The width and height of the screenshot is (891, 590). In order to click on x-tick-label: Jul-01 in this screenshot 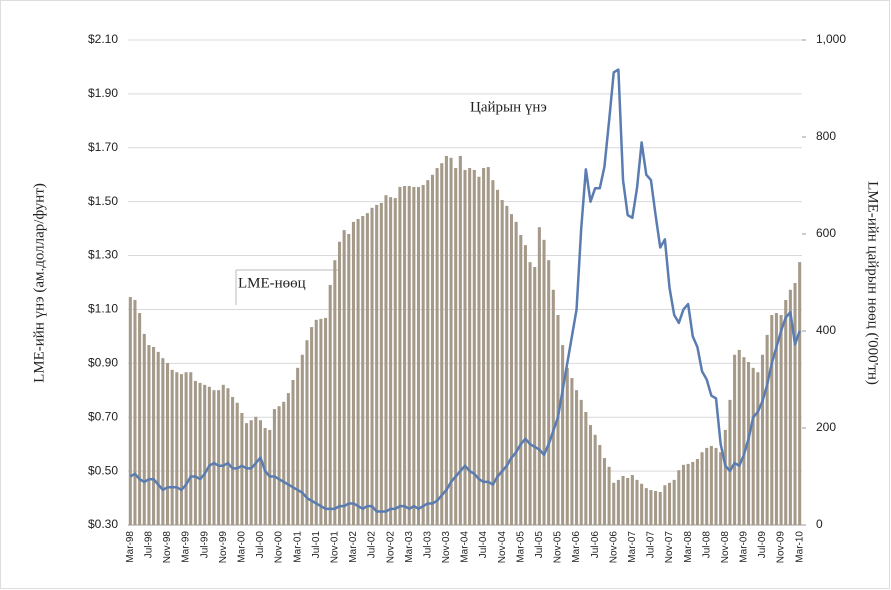, I will do `click(316, 545)`.